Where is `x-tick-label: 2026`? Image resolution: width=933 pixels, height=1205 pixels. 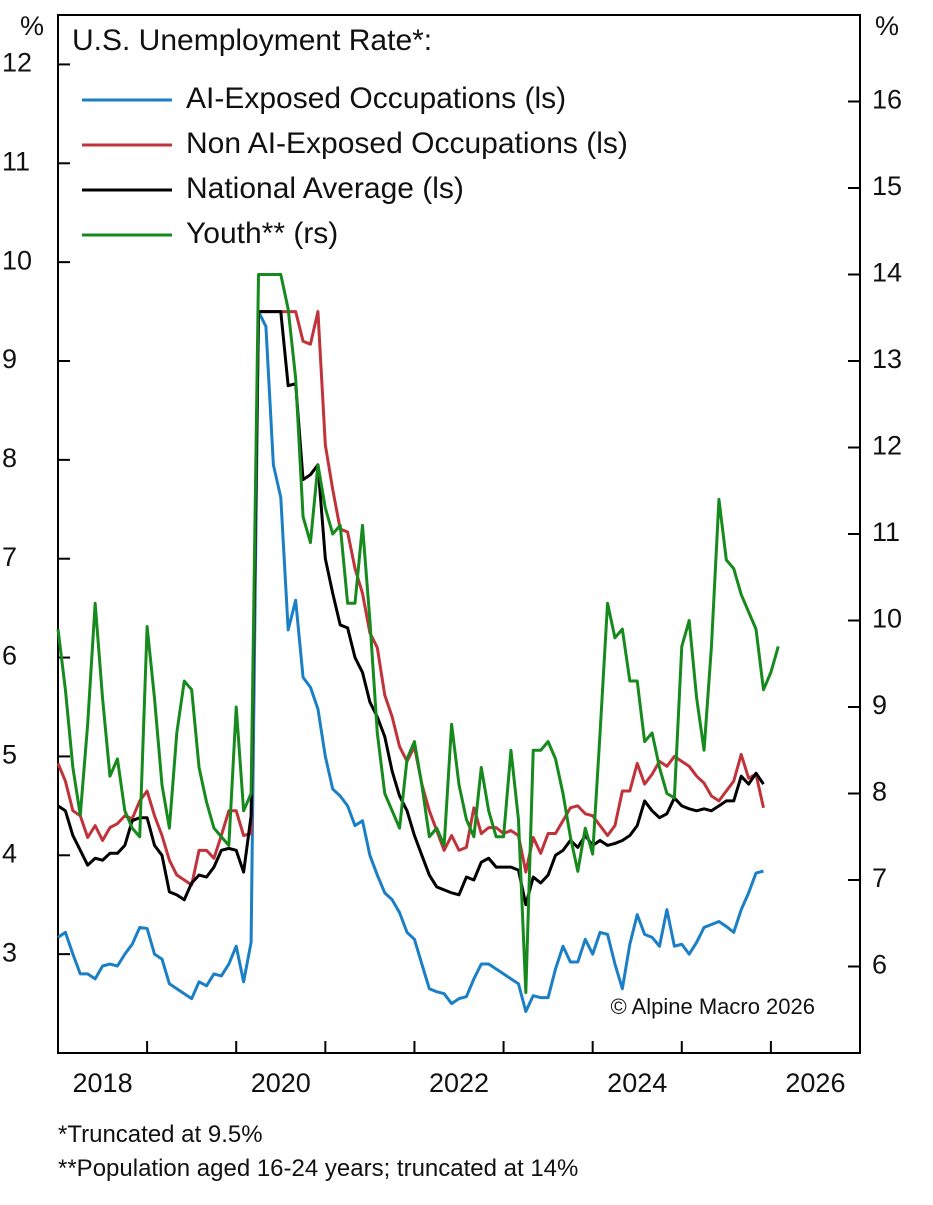 x-tick-label: 2026 is located at coordinates (815, 1083).